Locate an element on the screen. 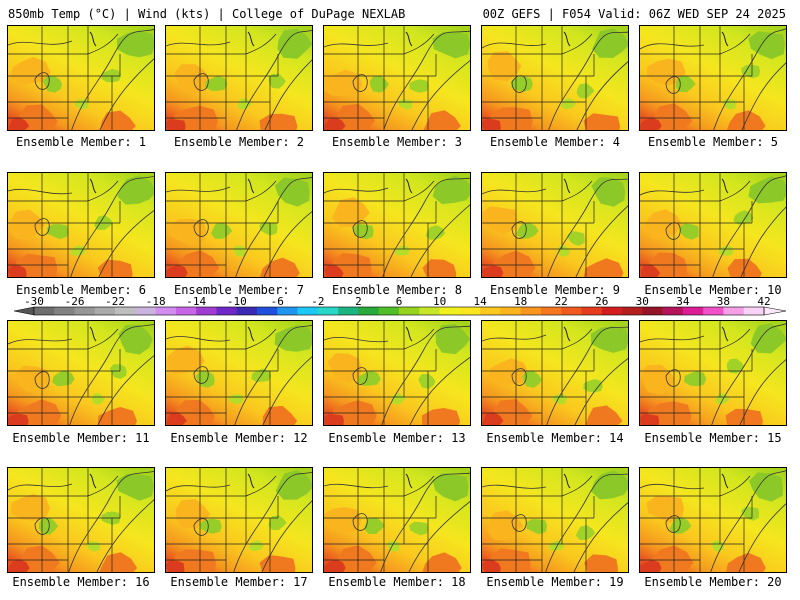  colorbar-tick-label: 2 is located at coordinates (358, 302).